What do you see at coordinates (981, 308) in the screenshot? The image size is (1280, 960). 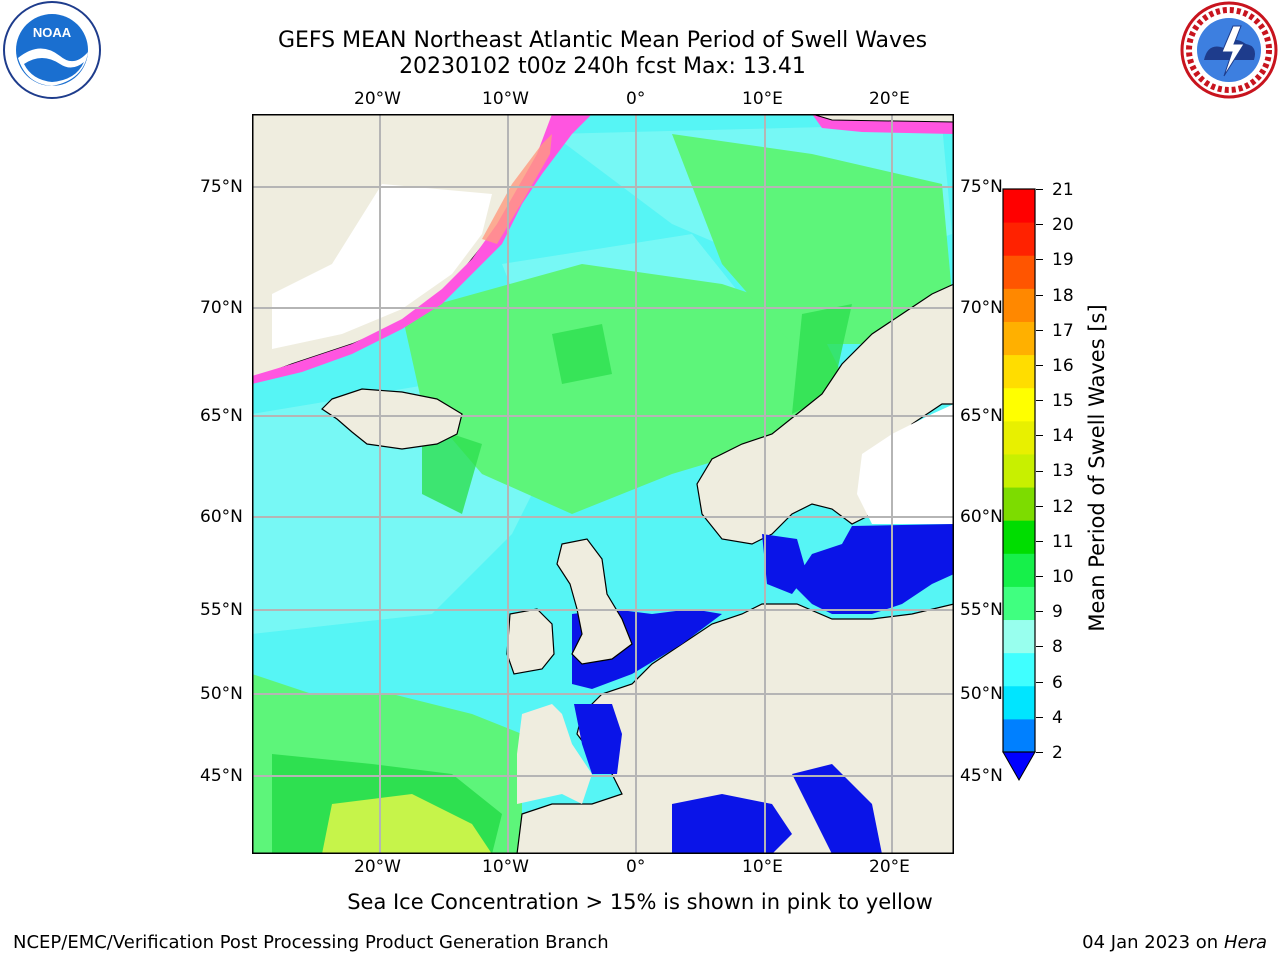 I see `lat-label-right-70n: 70°N` at bounding box center [981, 308].